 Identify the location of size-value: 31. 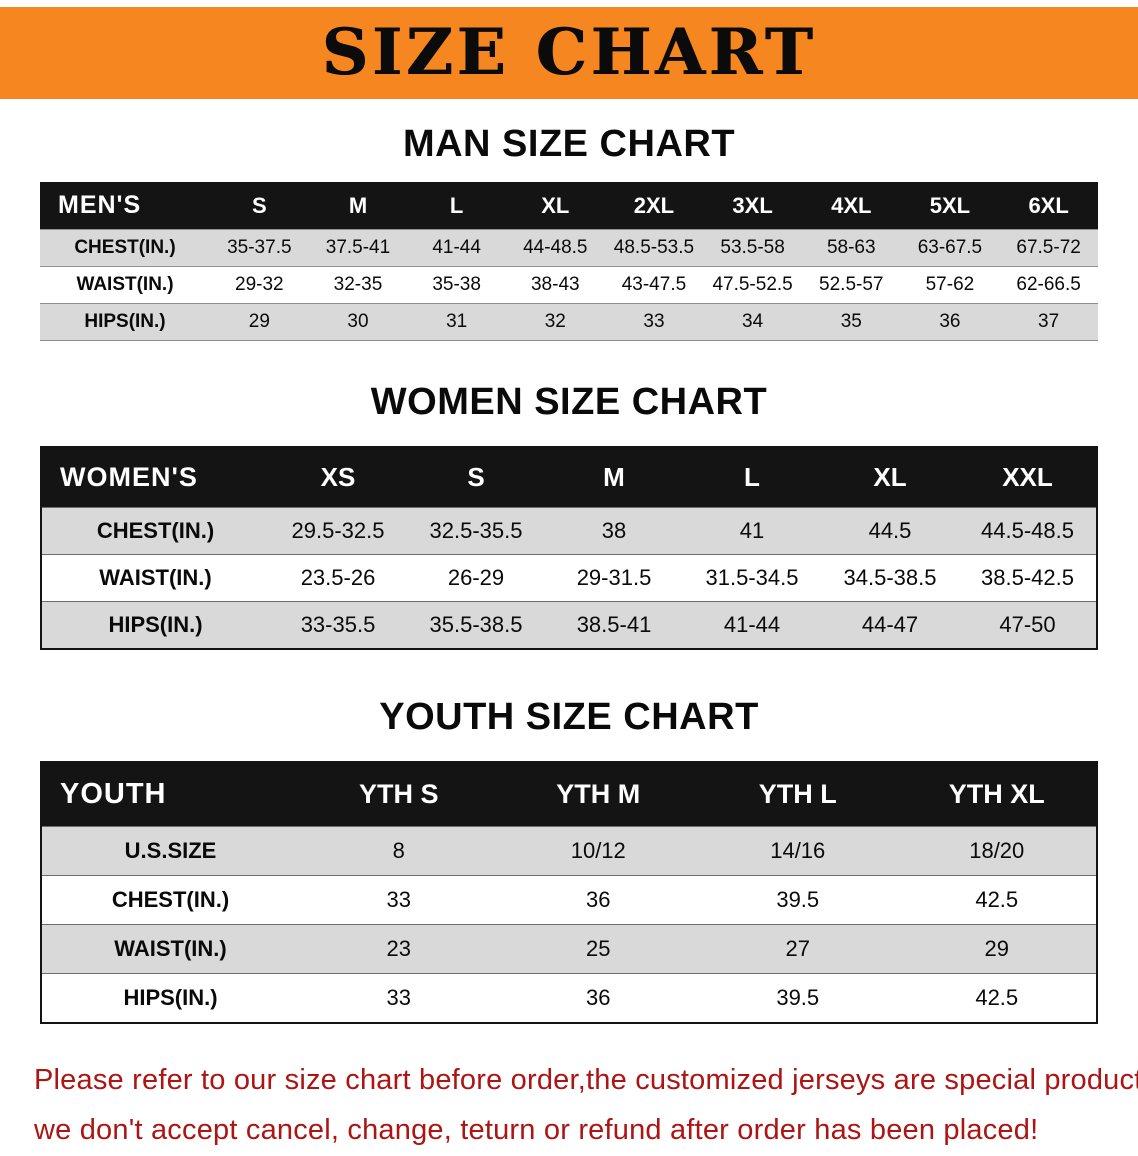
(457, 321).